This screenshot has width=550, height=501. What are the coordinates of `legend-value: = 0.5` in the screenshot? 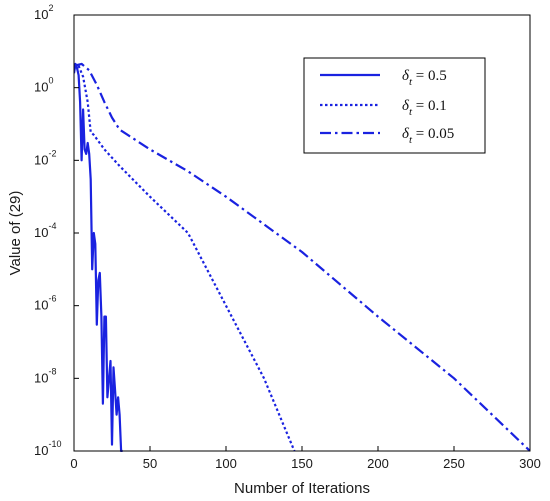 It's located at (429, 76).